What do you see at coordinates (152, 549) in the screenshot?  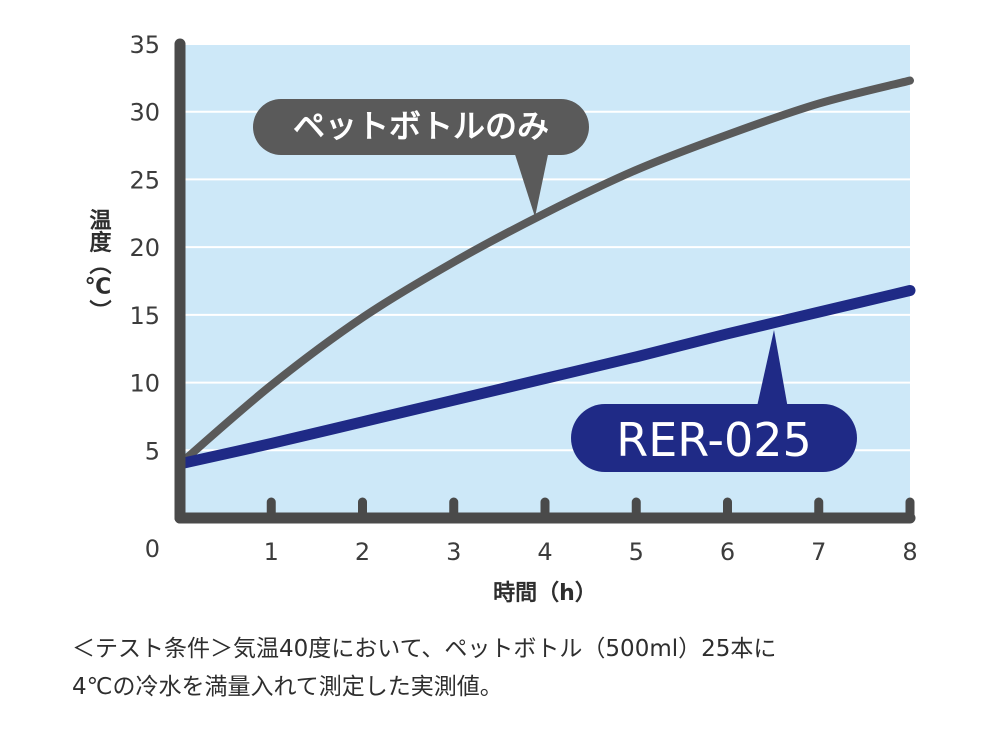 I see `origin-label: 0` at bounding box center [152, 549].